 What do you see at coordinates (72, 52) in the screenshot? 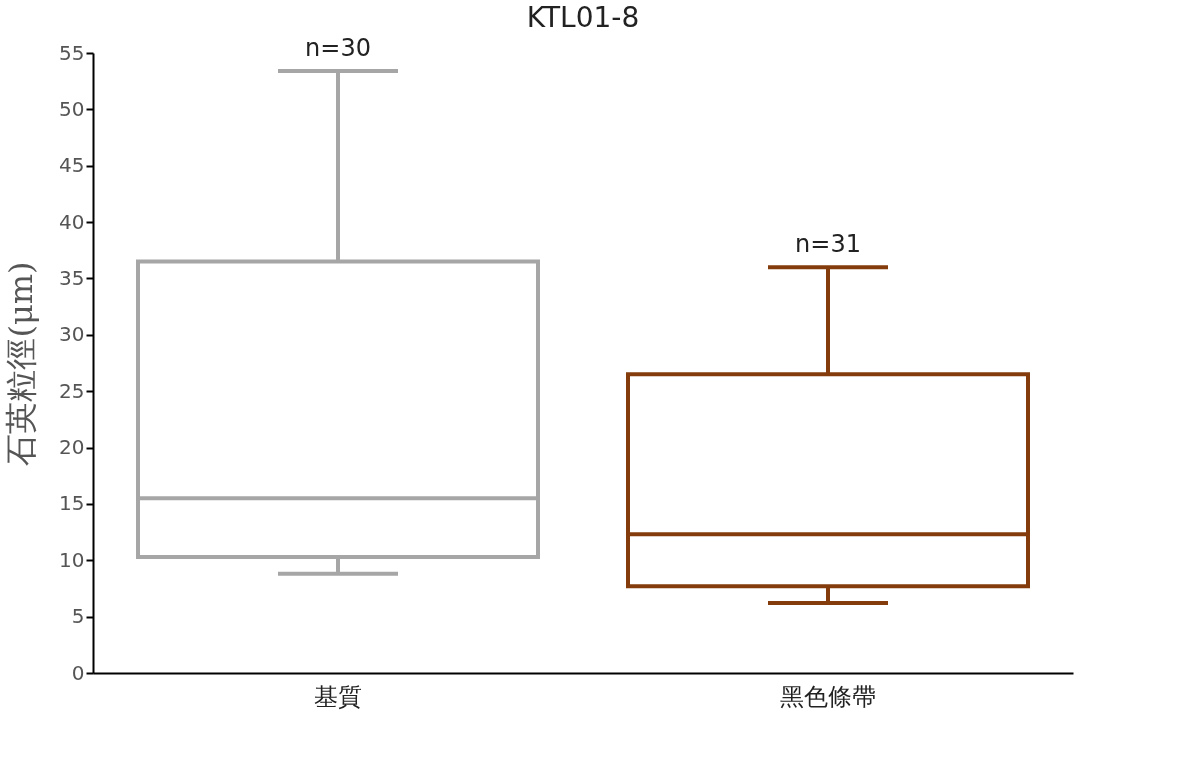
I see `y-tick-label: 55` at bounding box center [72, 52].